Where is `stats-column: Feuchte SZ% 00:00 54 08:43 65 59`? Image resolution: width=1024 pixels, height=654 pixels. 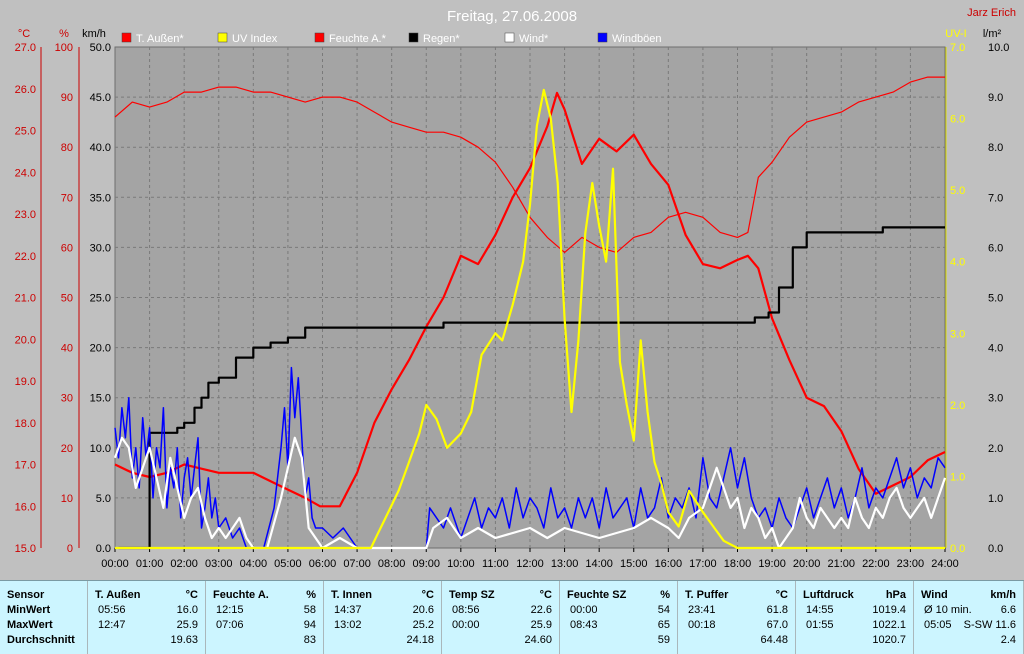
stats-column: Feuchte SZ% 00:00 54 08:43 65 59 is located at coordinates (619, 617).